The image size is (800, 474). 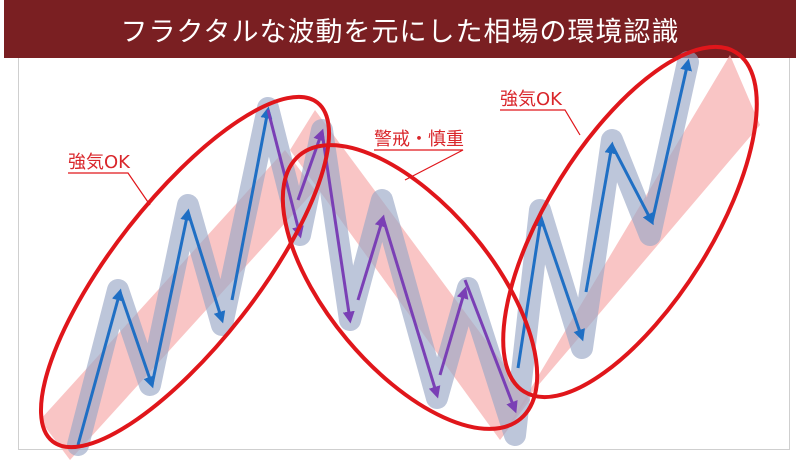 I want to click on label-bullish-left: 強気OK, so click(x=99, y=162).